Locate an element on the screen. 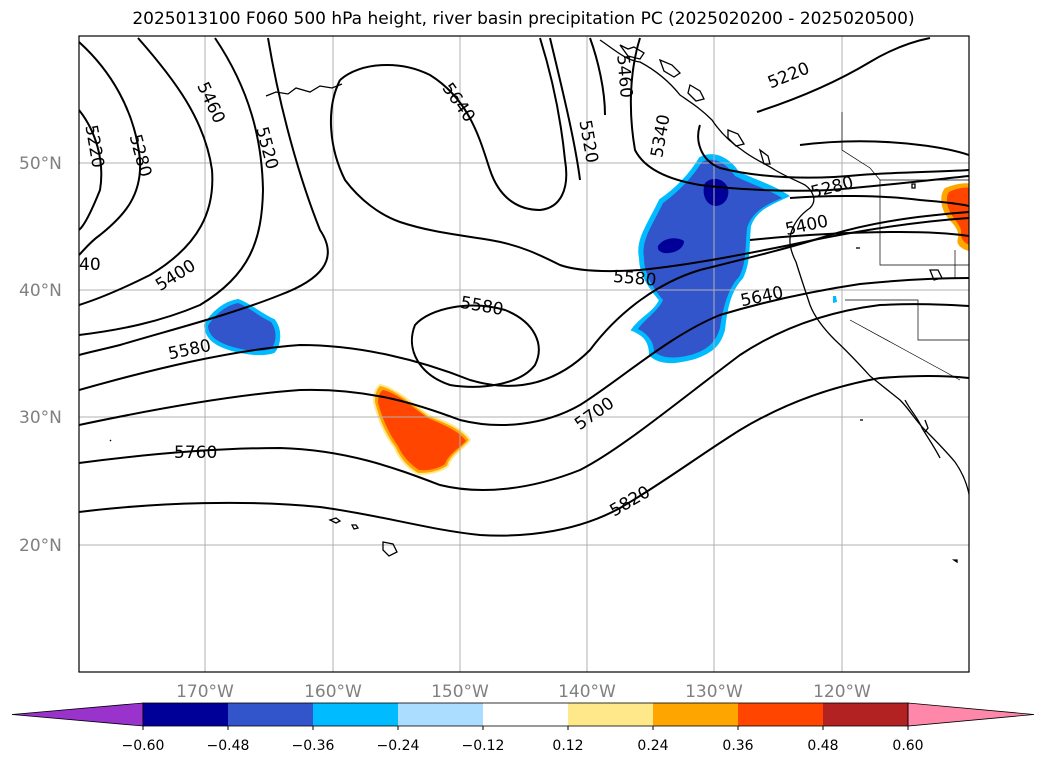  contour-label: 5460 is located at coordinates (624, 76).